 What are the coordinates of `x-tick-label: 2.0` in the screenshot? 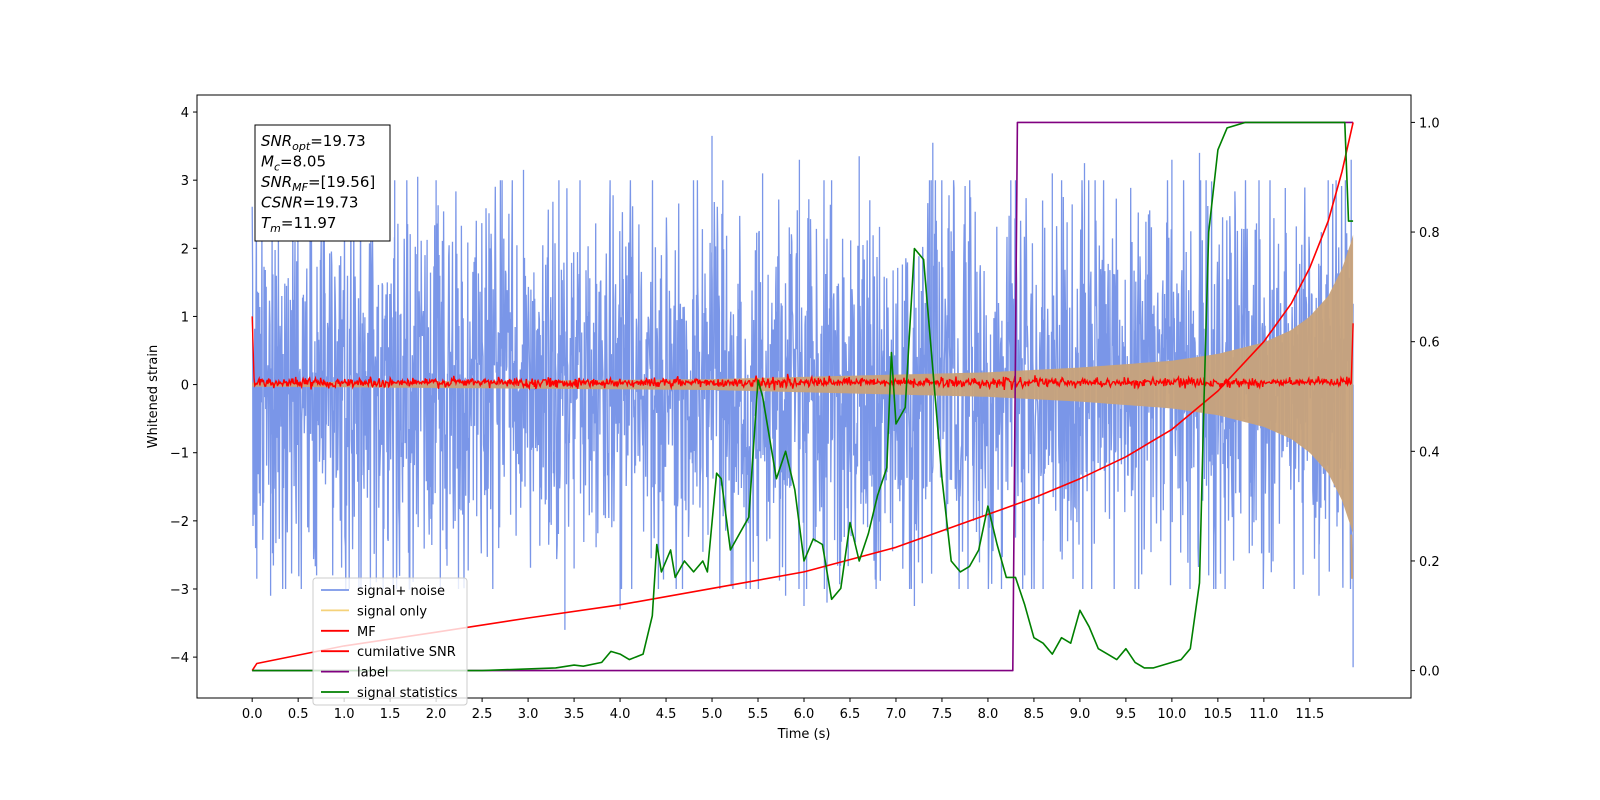 It's located at (436, 714).